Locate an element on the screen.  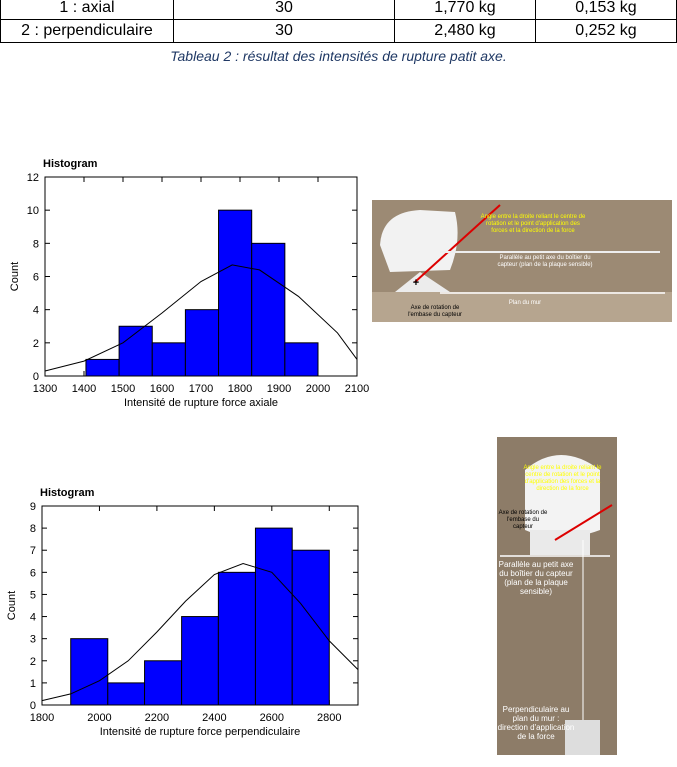
y-tick-label: 9 is located at coordinates (33, 507).